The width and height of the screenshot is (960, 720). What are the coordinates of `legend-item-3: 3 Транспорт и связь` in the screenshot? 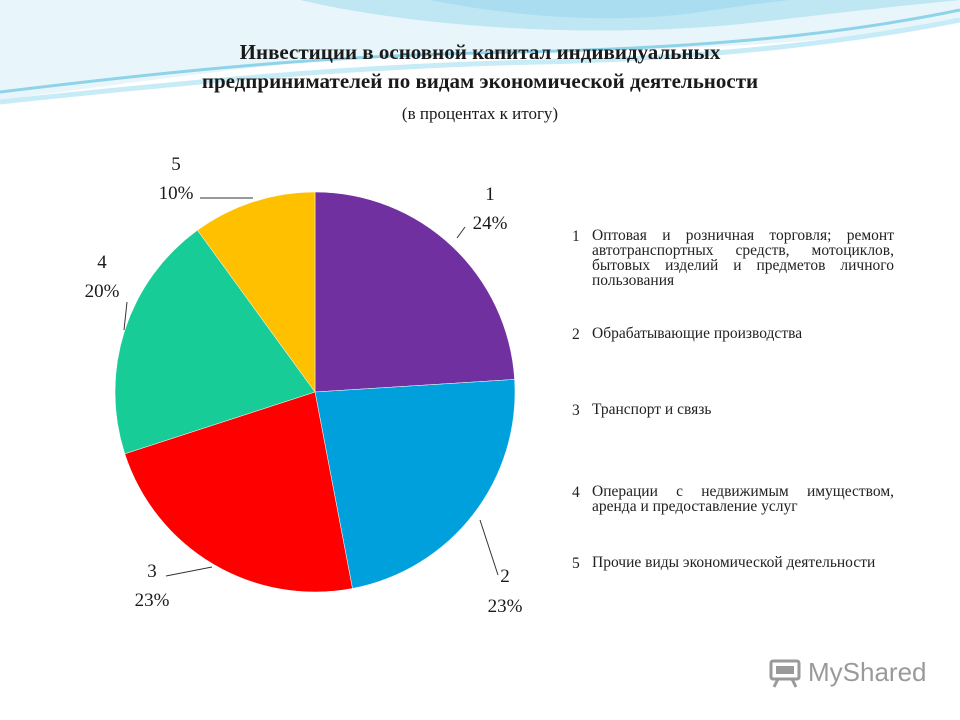 It's located at (733, 411).